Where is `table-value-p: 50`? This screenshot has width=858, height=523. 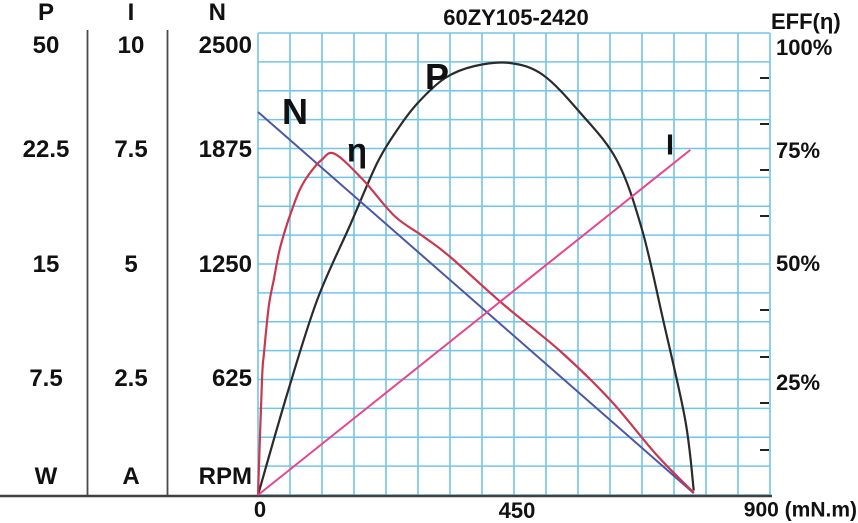 table-value-p: 50 is located at coordinates (46, 45).